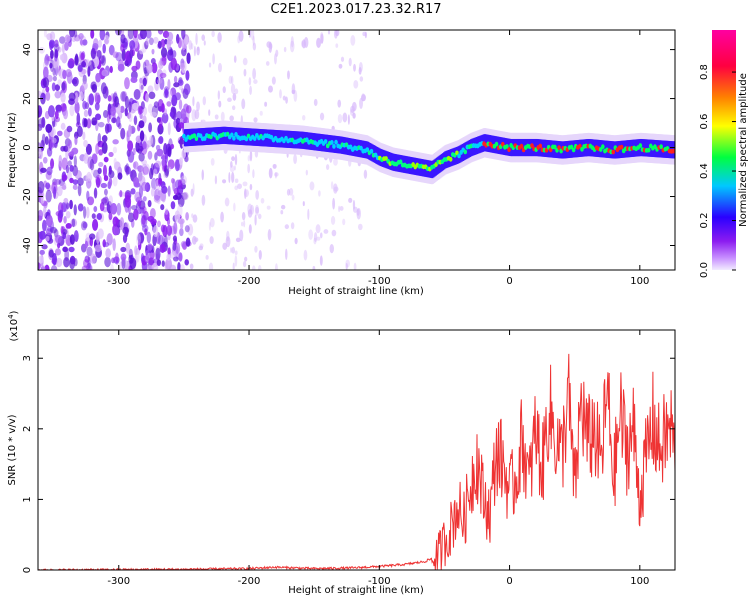  Describe the element at coordinates (27, 245) in the screenshot. I see `heatmap-y-tick-label: -40` at that location.